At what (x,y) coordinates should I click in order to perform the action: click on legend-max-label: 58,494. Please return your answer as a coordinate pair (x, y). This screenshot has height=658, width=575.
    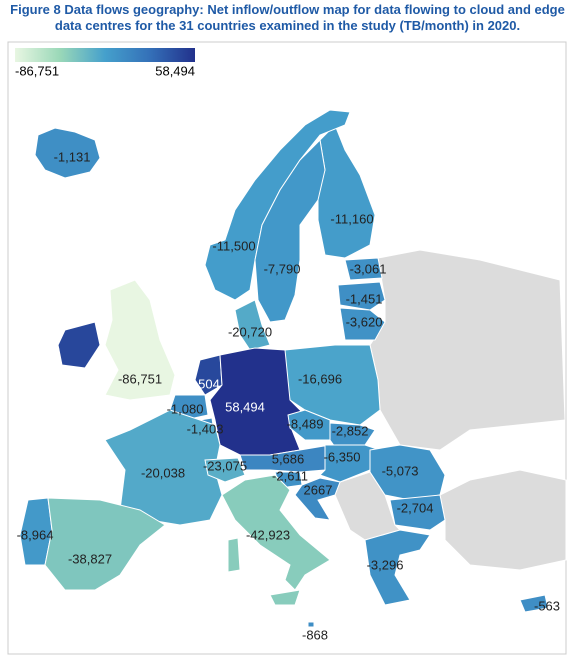
    Looking at the image, I should click on (175, 70).